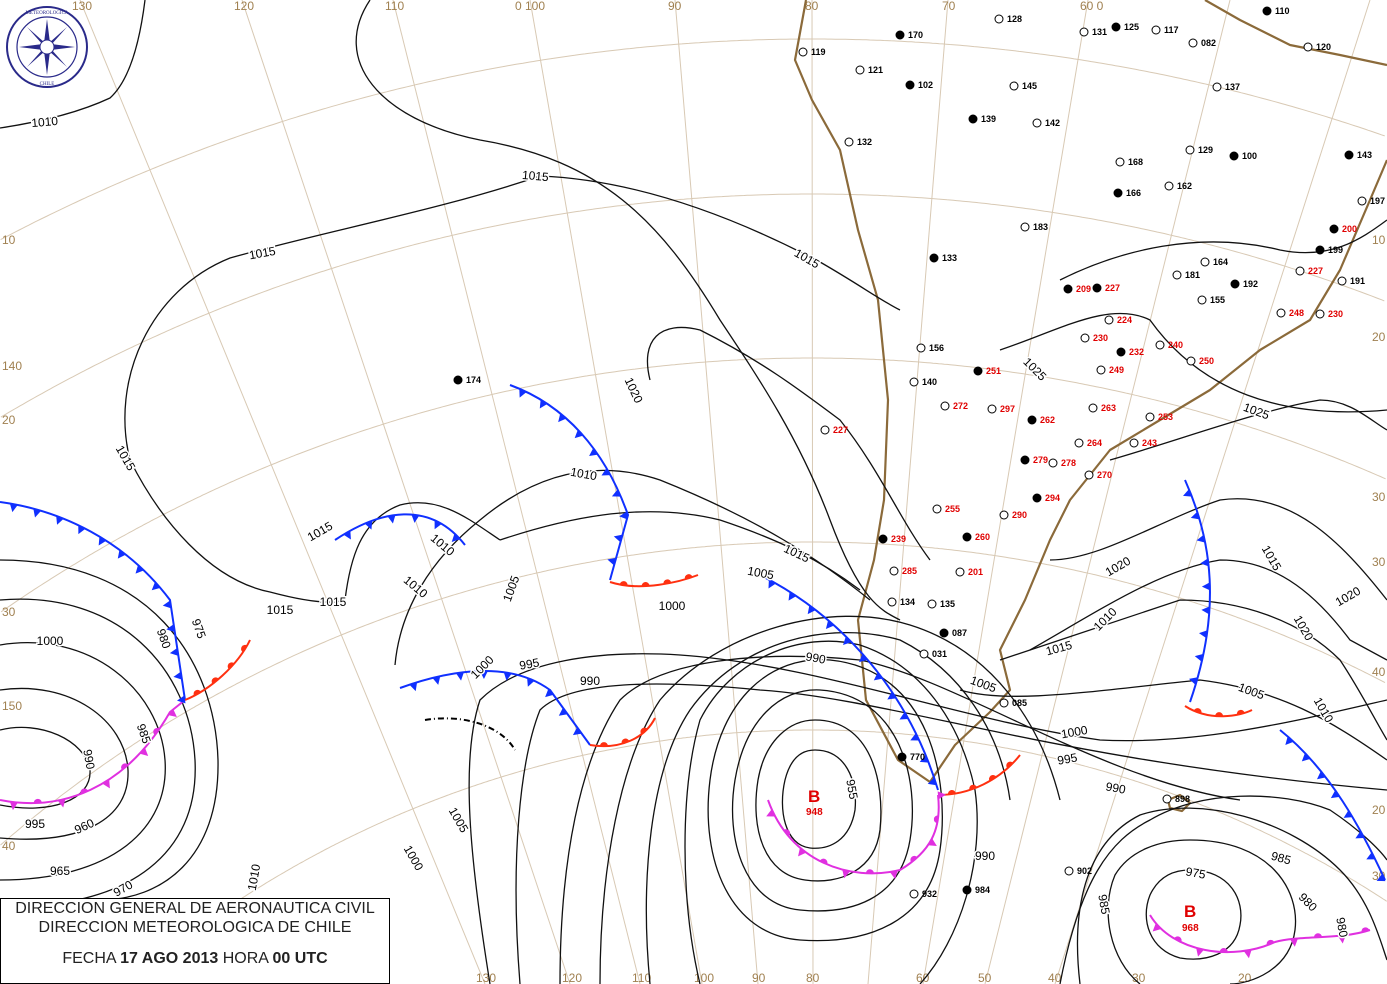 The height and width of the screenshot is (984, 1387). What do you see at coordinates (812, 6) in the screenshot?
I see `grid-label: 80` at bounding box center [812, 6].